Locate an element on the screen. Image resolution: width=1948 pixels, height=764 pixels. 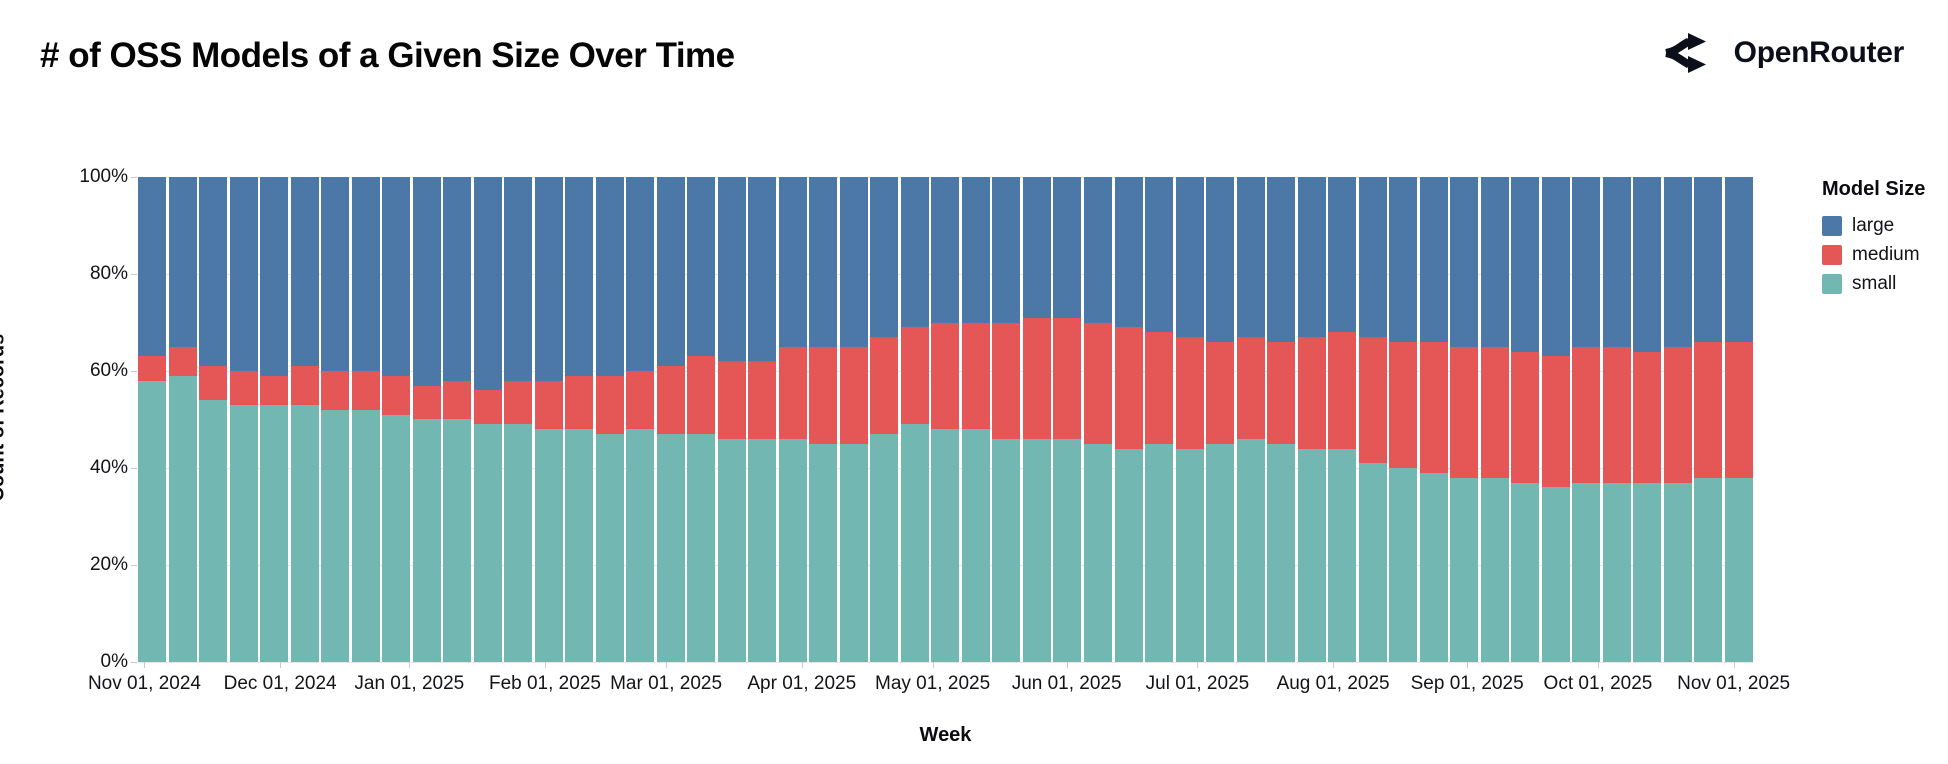
legend-item-small: small is located at coordinates (1873, 284).